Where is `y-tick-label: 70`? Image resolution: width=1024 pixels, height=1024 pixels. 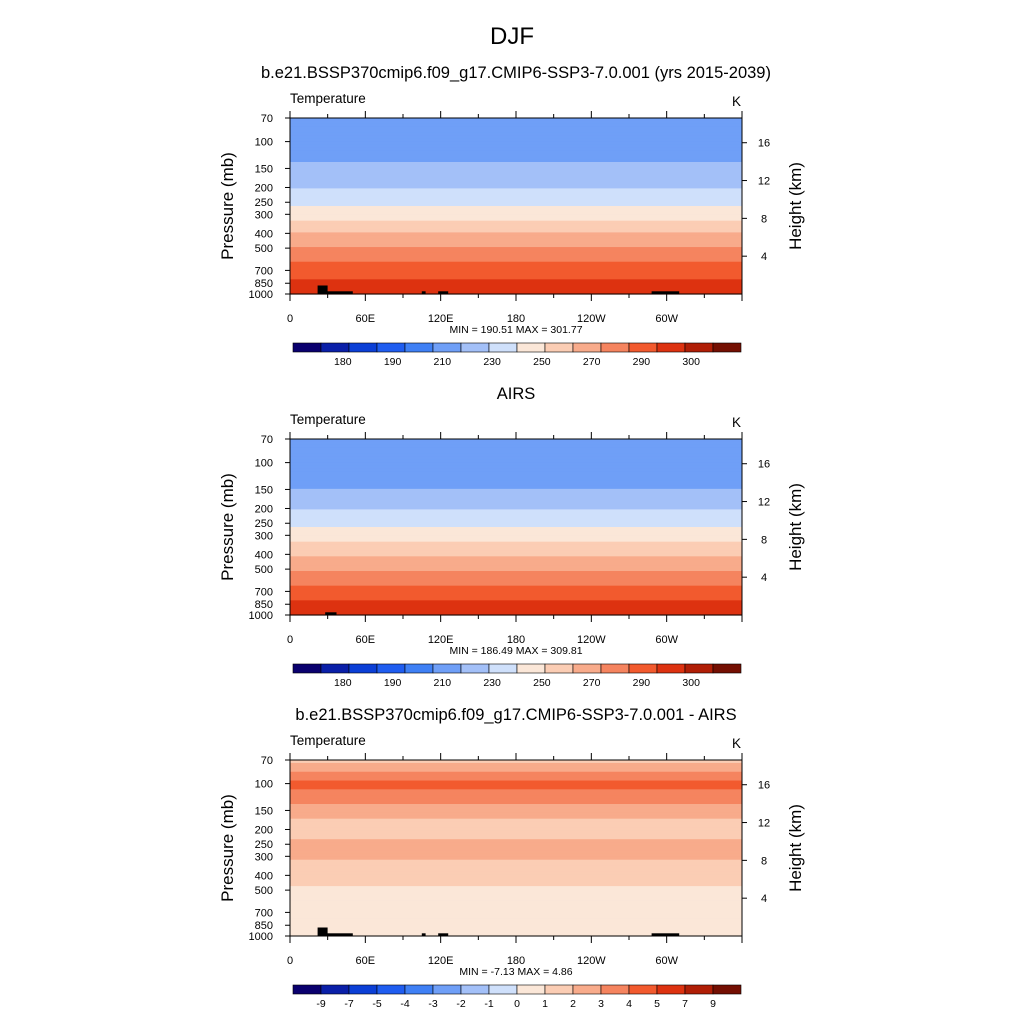
y-tick-label: 70 is located at coordinates (267, 761).